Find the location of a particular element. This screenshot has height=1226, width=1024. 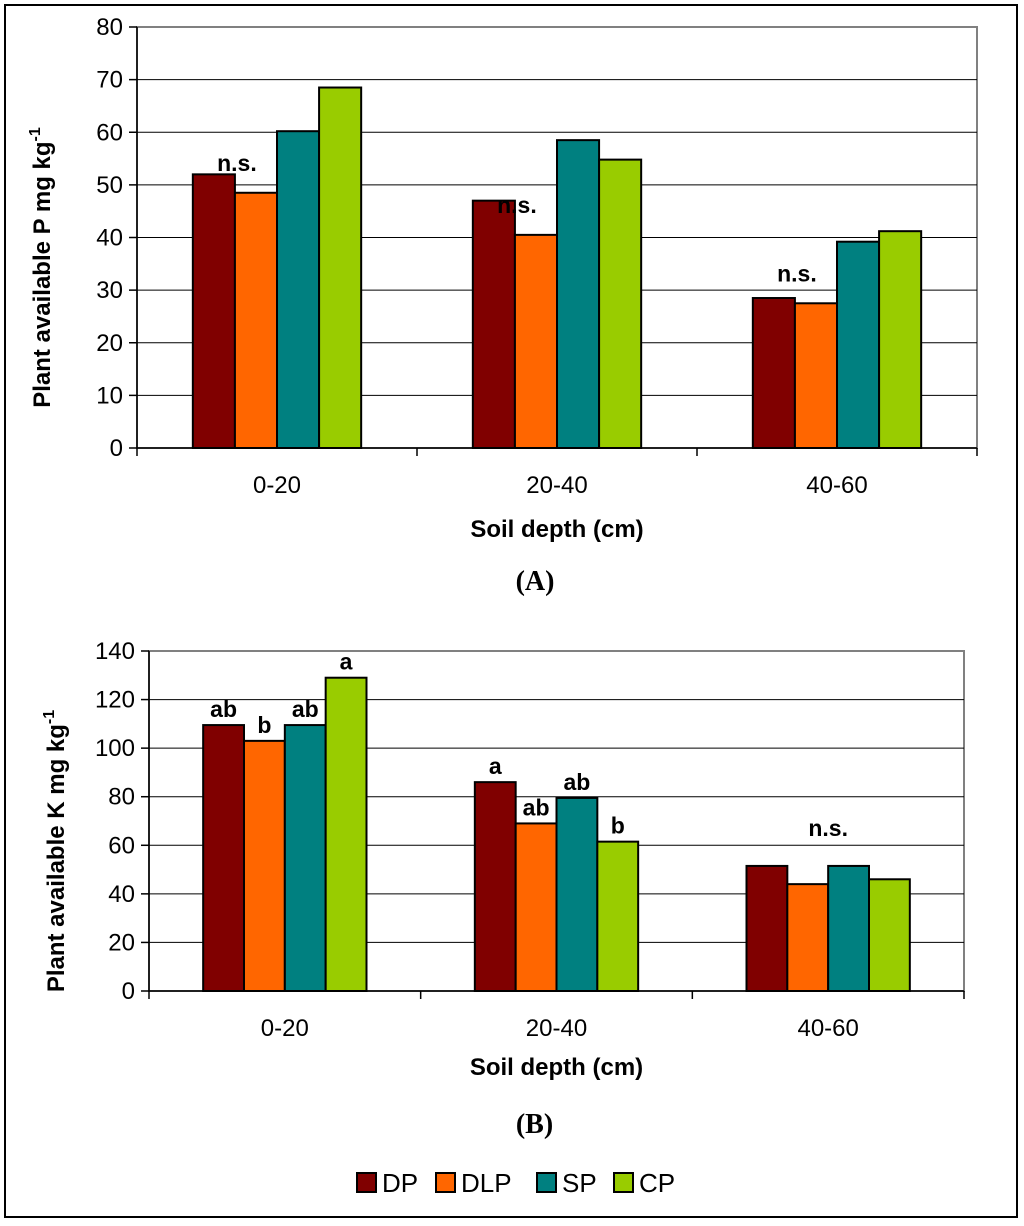

y-tick-label: 100 is located at coordinates (115, 748).